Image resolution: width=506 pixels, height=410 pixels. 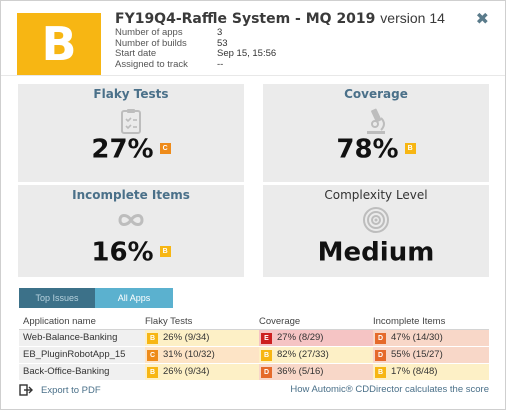 I want to click on incomplete-value: 47% (14/30), so click(x=417, y=337).